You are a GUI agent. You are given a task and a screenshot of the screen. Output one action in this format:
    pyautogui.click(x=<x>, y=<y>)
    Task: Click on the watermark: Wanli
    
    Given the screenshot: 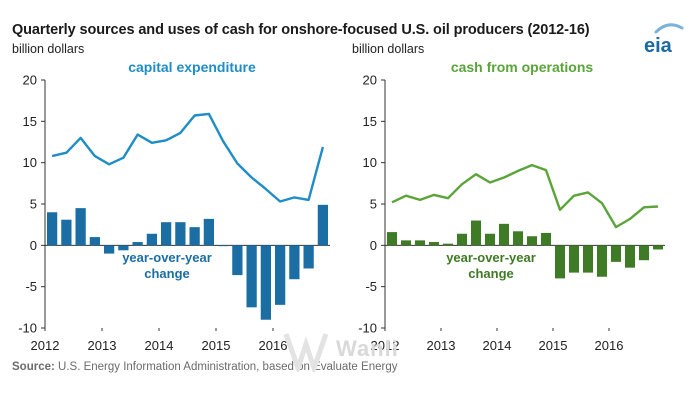 What is the action you would take?
    pyautogui.click(x=341, y=352)
    